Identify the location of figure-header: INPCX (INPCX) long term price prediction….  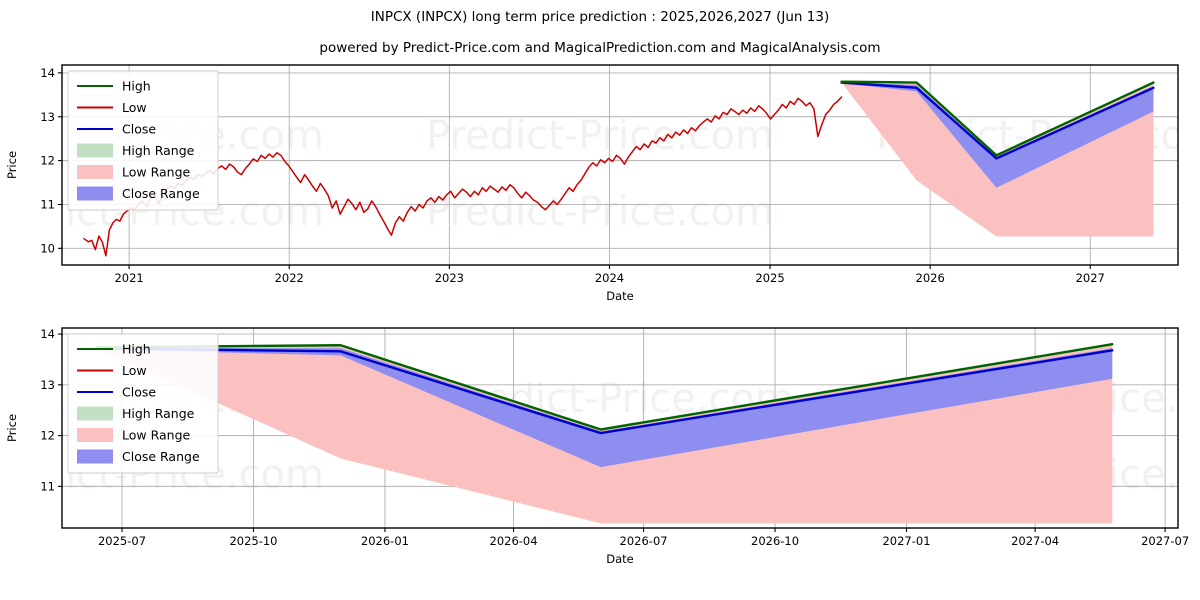
(600, 28).